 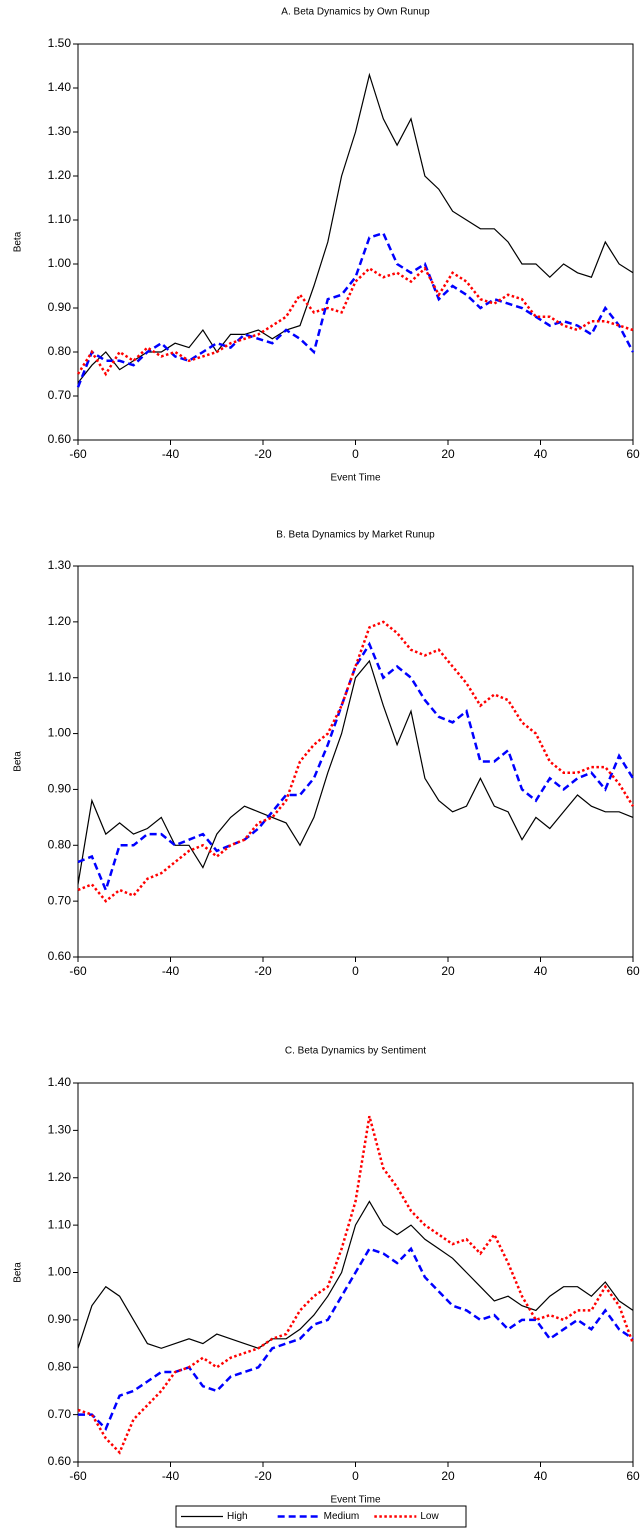 What do you see at coordinates (60, 43) in the screenshot?
I see `y-tick-label: 1.50` at bounding box center [60, 43].